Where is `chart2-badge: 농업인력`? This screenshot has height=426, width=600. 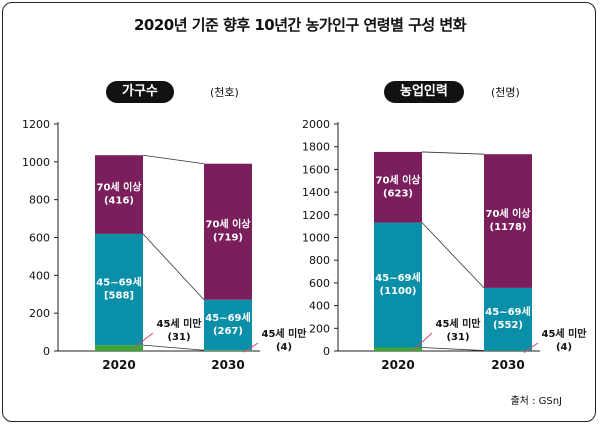
chart2-badge: 농업인력 is located at coordinates (424, 92).